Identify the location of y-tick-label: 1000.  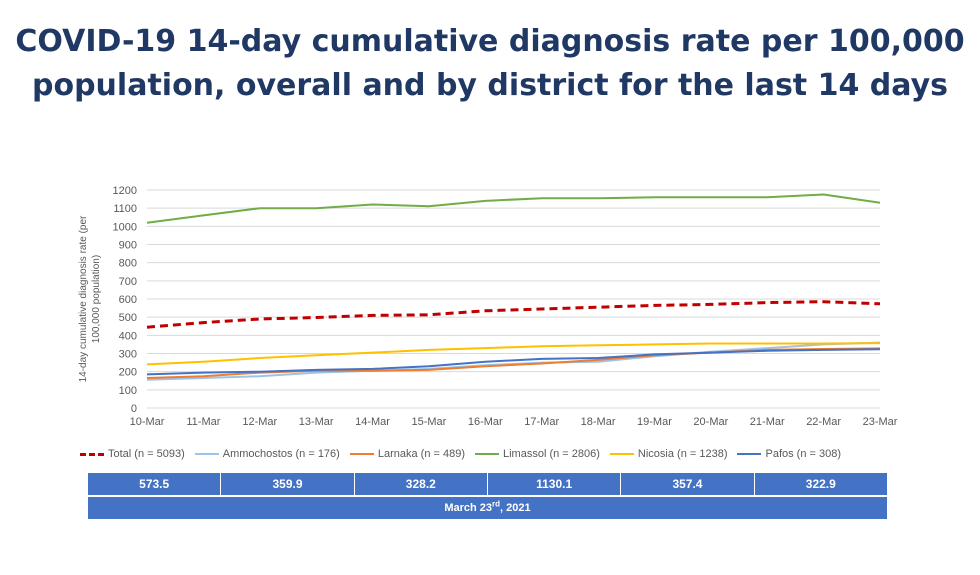
(125, 227).